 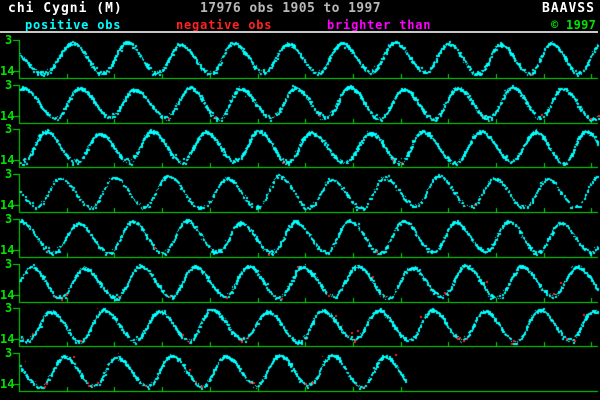 What do you see at coordinates (9, 129) in the screenshot?
I see `y-axis-label-max-row3: 3` at bounding box center [9, 129].